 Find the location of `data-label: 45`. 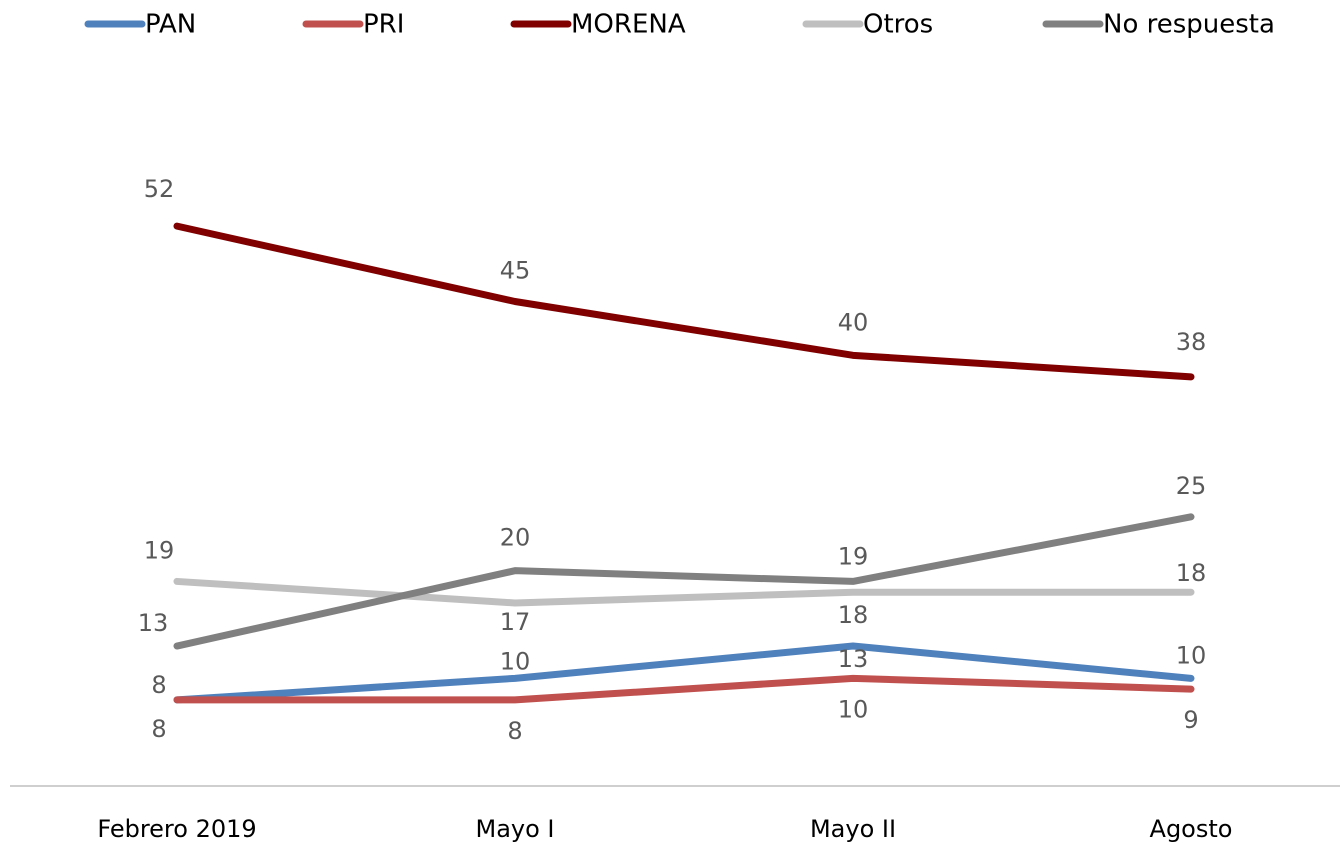

data-label: 45 is located at coordinates (515, 271).